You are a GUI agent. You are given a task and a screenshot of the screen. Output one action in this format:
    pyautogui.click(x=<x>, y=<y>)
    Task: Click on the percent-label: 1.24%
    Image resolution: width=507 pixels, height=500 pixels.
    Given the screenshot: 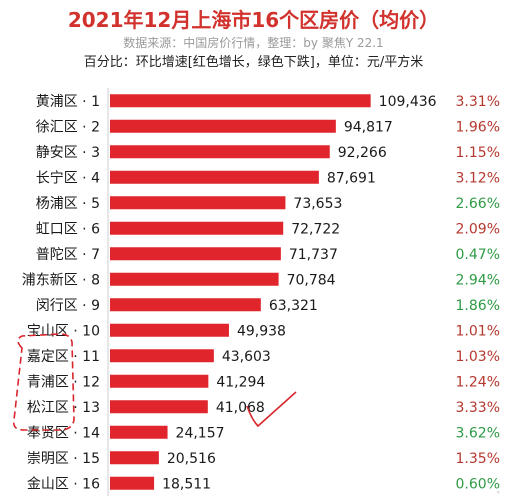 What is the action you would take?
    pyautogui.click(x=478, y=382)
    